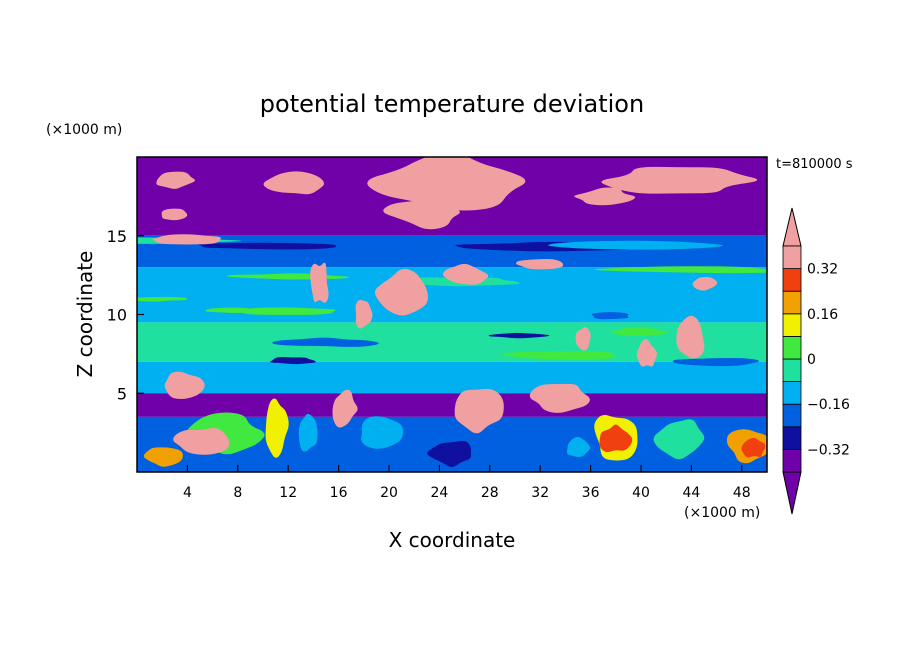 This screenshot has height=658, width=904. Describe the element at coordinates (540, 493) in the screenshot. I see `x-tick-label: 32` at that location.